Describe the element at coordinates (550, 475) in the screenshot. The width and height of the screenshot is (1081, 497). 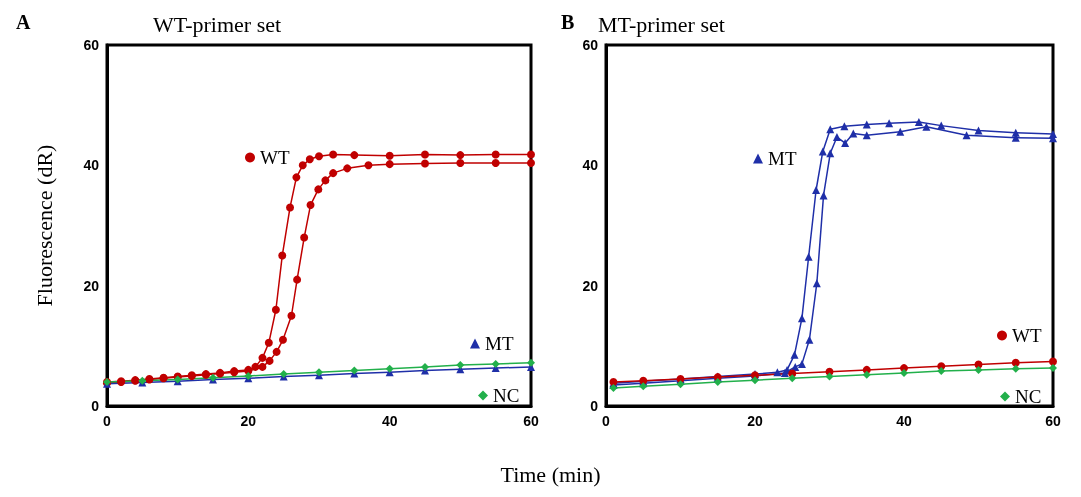
I see `x-axis-title: Time (min)` at that location.